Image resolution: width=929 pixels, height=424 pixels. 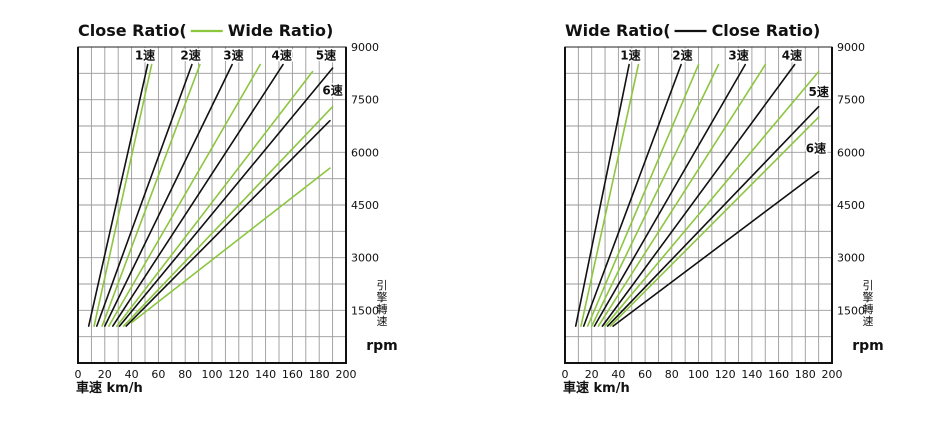 I want to click on chart-title-legend: Wide Ratio), so click(x=281, y=30).